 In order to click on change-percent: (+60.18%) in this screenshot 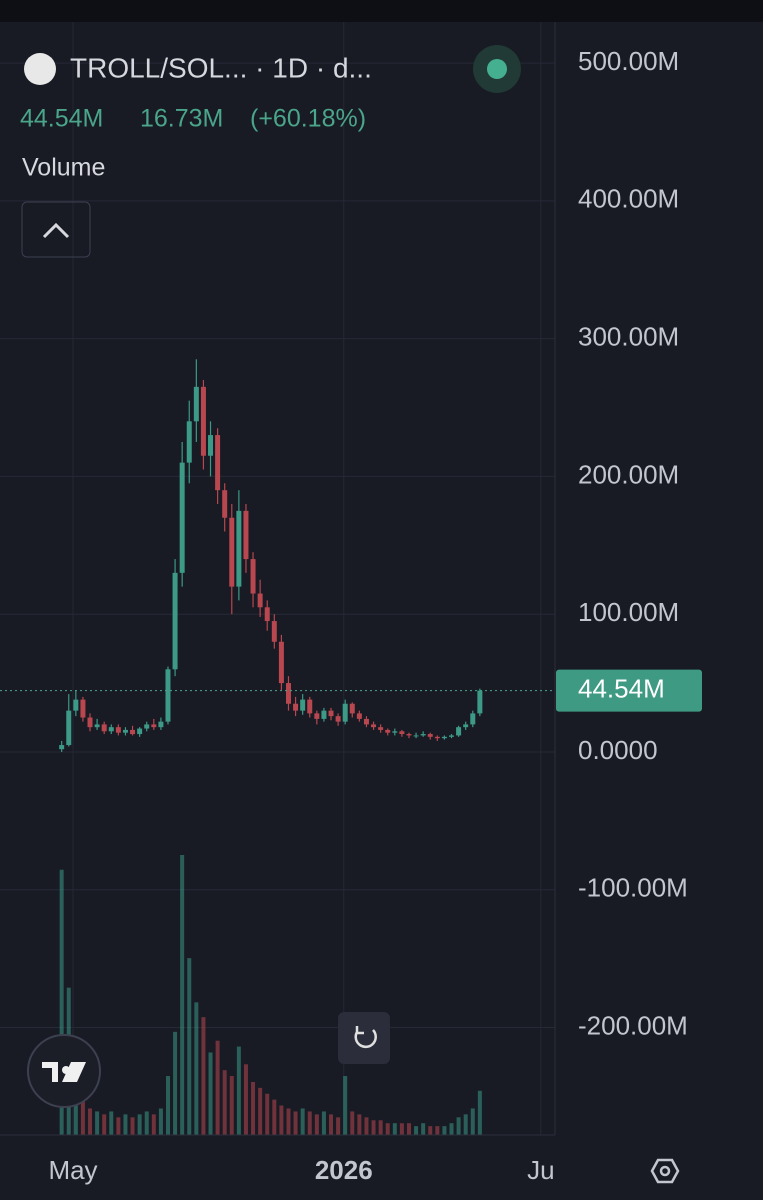, I will do `click(308, 119)`.